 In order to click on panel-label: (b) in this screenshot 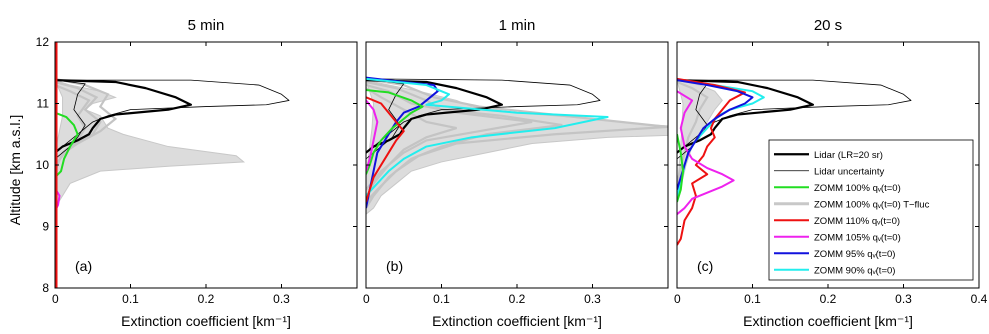, I will do `click(394, 266)`.